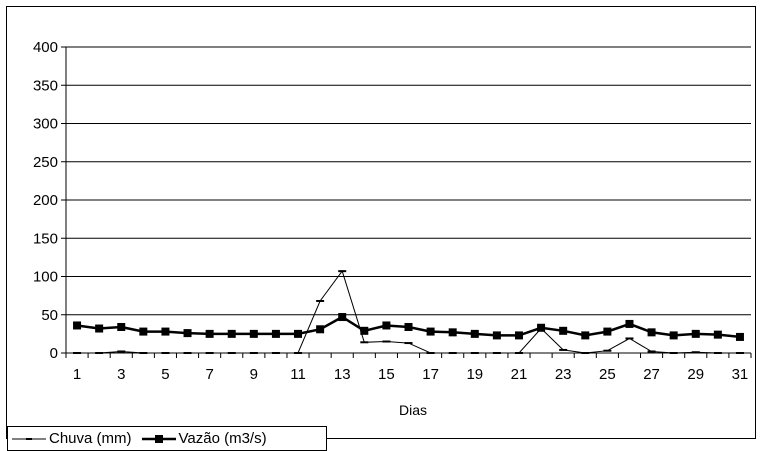  I want to click on x-tick-label: 31, so click(740, 374).